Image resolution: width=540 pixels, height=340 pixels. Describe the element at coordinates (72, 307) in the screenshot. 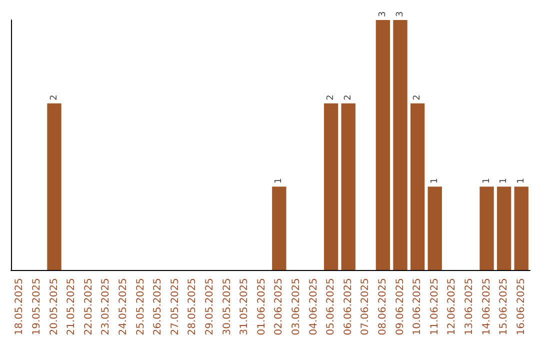

I see `x-tick-label: 21.05.2025` at that location.